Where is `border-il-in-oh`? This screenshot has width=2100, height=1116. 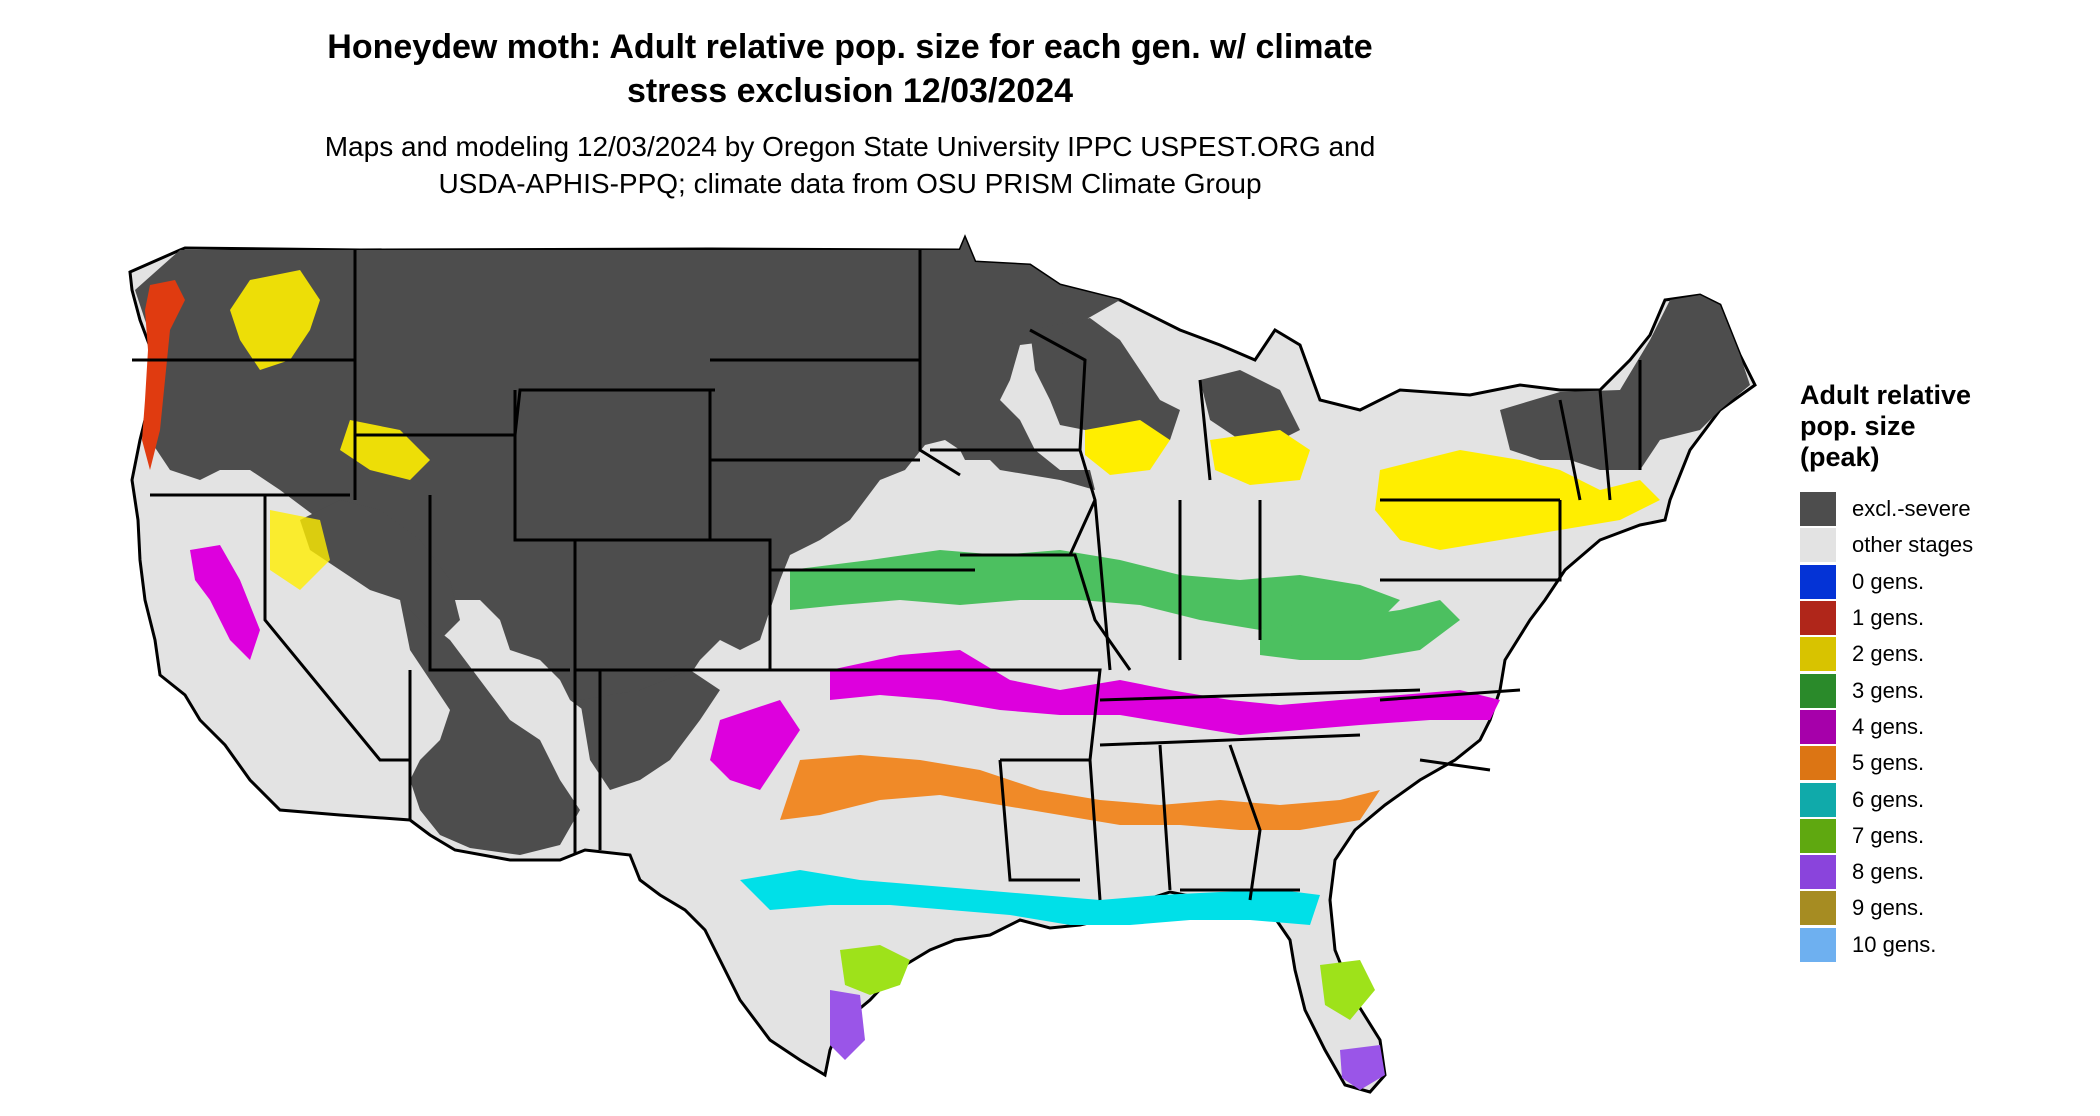
border-il-in-oh is located at coordinates (1177, 585).